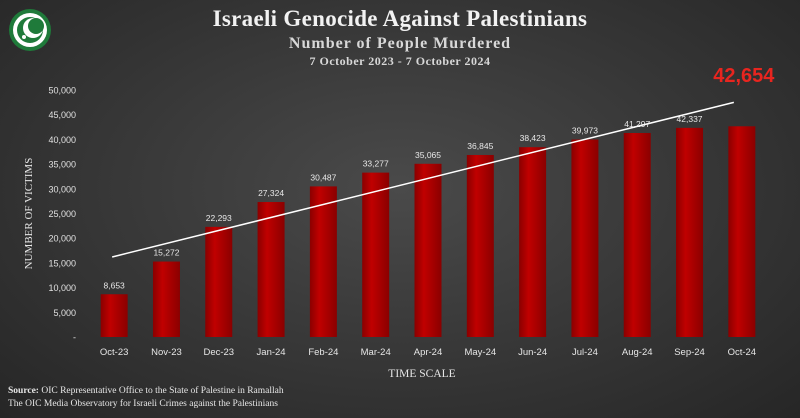 The width and height of the screenshot is (800, 418). I want to click on x-tick-label: Jun-24, so click(532, 352).